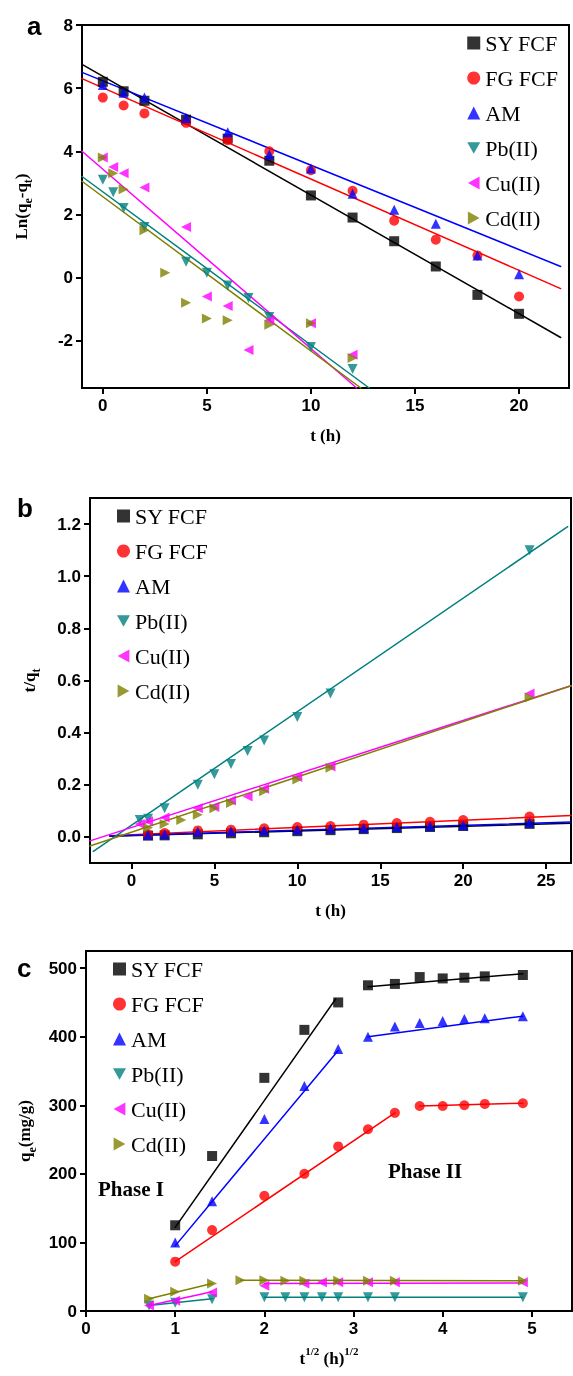 The width and height of the screenshot is (573, 1376). Describe the element at coordinates (65, 341) in the screenshot. I see `y-tick-label: -2` at that location.